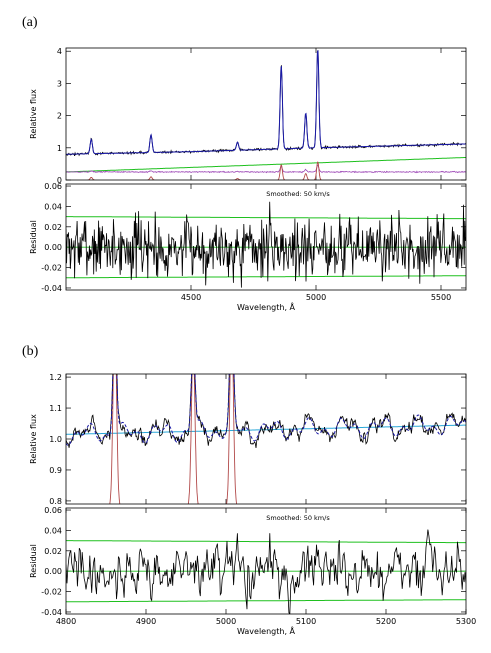 The image size is (491, 653). Describe the element at coordinates (146, 621) in the screenshot. I see `x-tick-label: 4900` at that location.